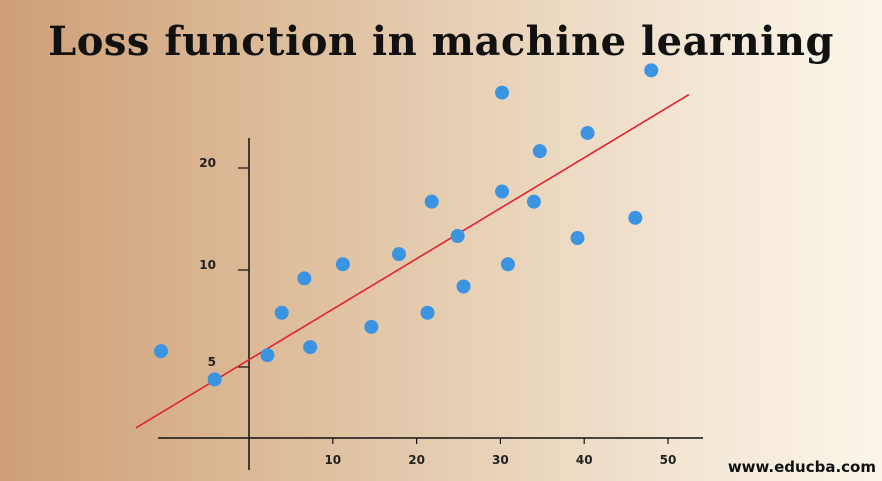 The width and height of the screenshot is (882, 481). What do you see at coordinates (332, 460) in the screenshot?
I see `x-tick-label: 10` at bounding box center [332, 460].